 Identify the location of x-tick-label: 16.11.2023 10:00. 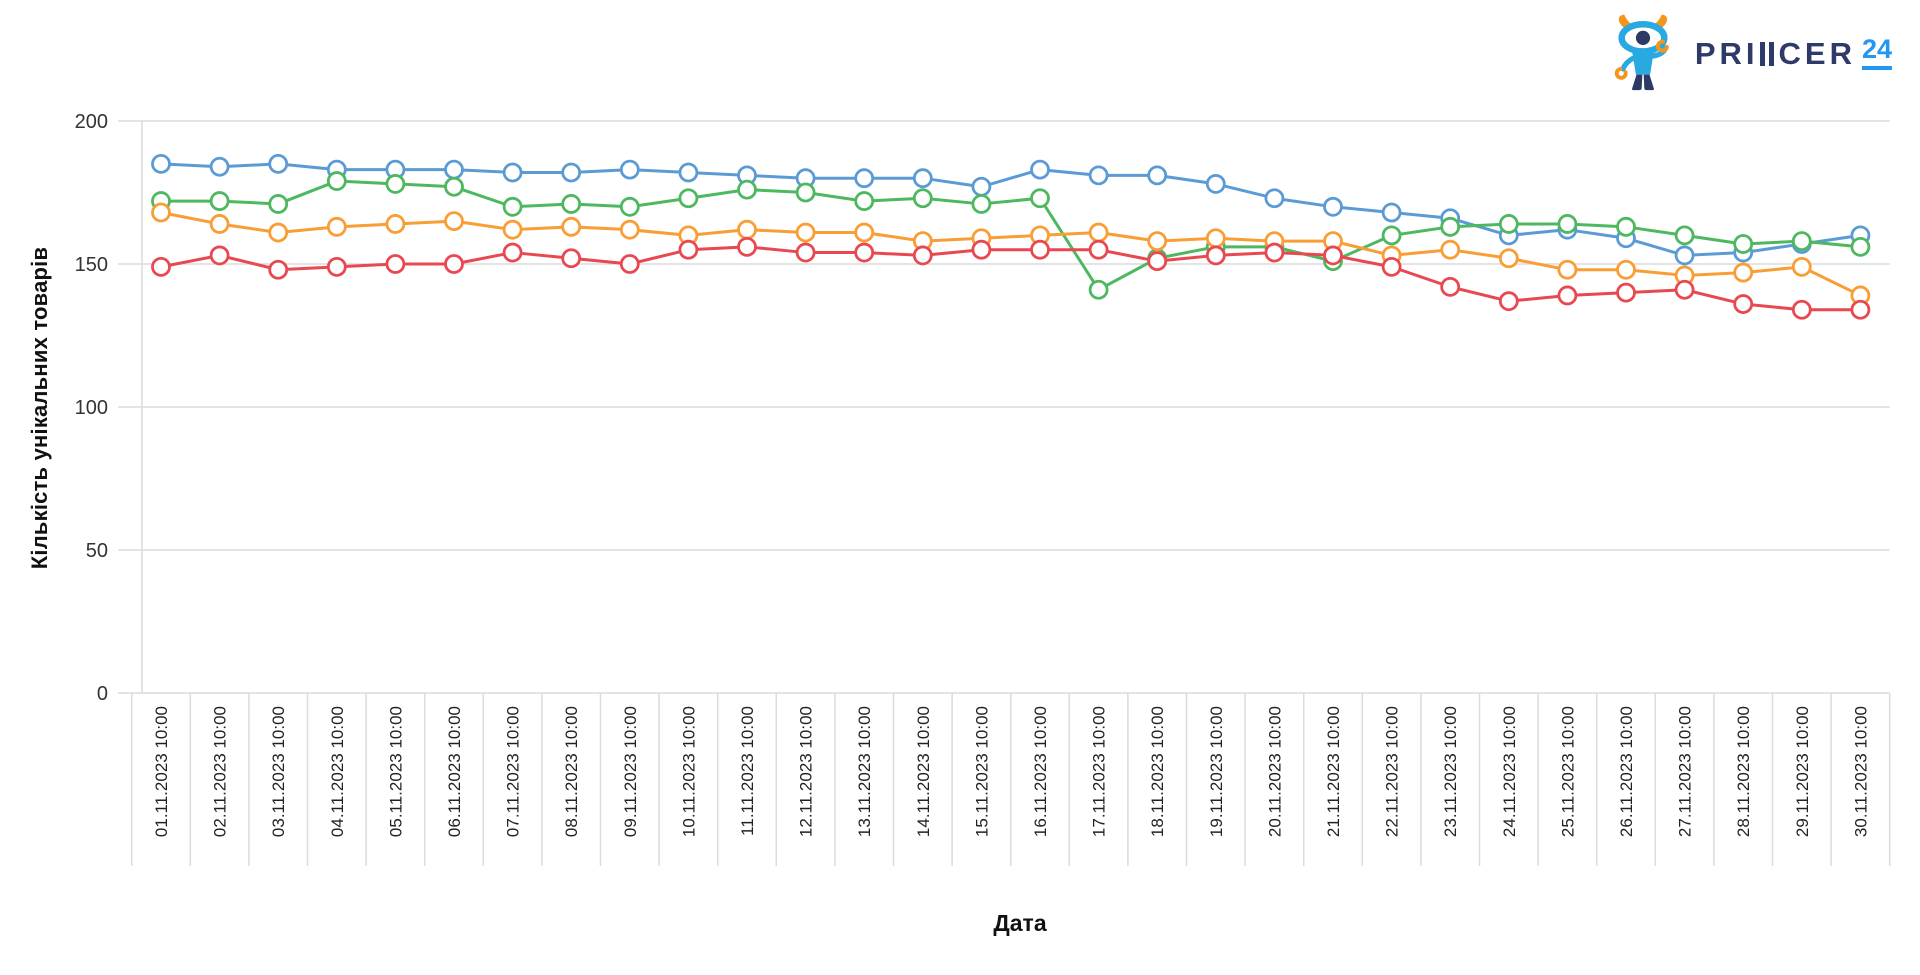
(1040, 771).